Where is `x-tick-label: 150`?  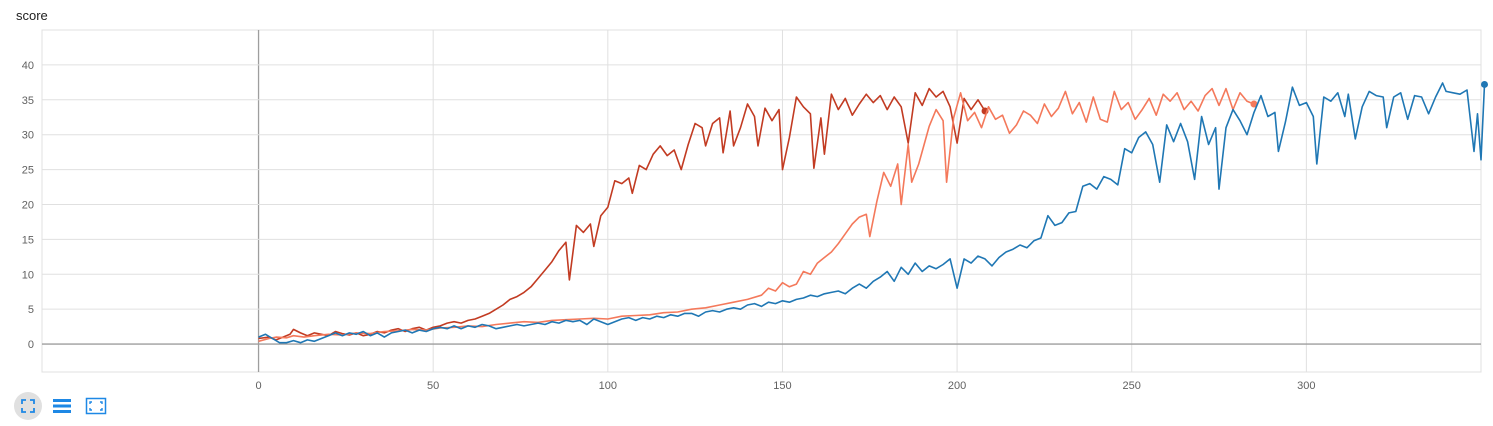
x-tick-label: 150 is located at coordinates (782, 385).